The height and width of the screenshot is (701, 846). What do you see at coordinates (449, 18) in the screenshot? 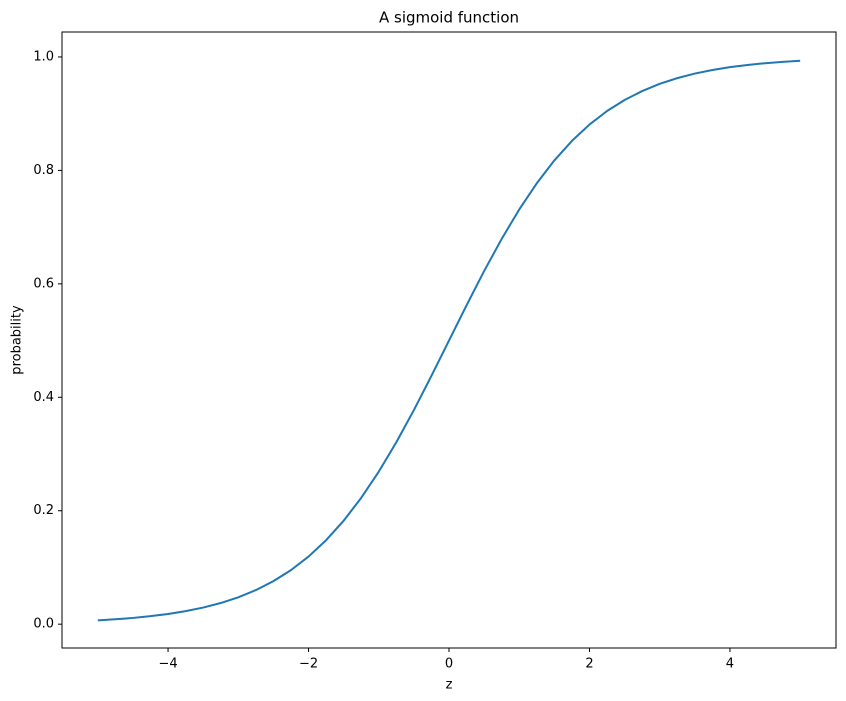
I see `chart-title: A sigmoid function` at bounding box center [449, 18].